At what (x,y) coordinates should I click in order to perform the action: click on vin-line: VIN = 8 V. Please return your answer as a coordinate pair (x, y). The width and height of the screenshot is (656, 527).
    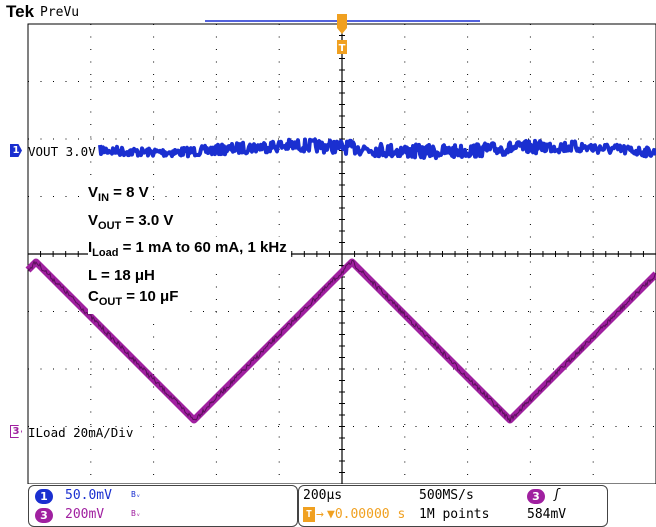
    Looking at the image, I should click on (120, 196).